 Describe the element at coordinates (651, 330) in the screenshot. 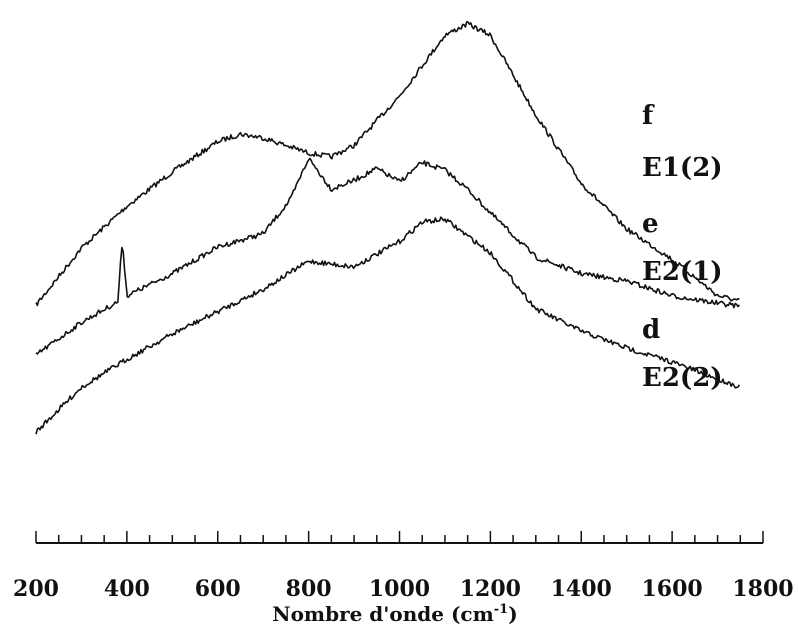

I see `series-letter-d: d` at that location.